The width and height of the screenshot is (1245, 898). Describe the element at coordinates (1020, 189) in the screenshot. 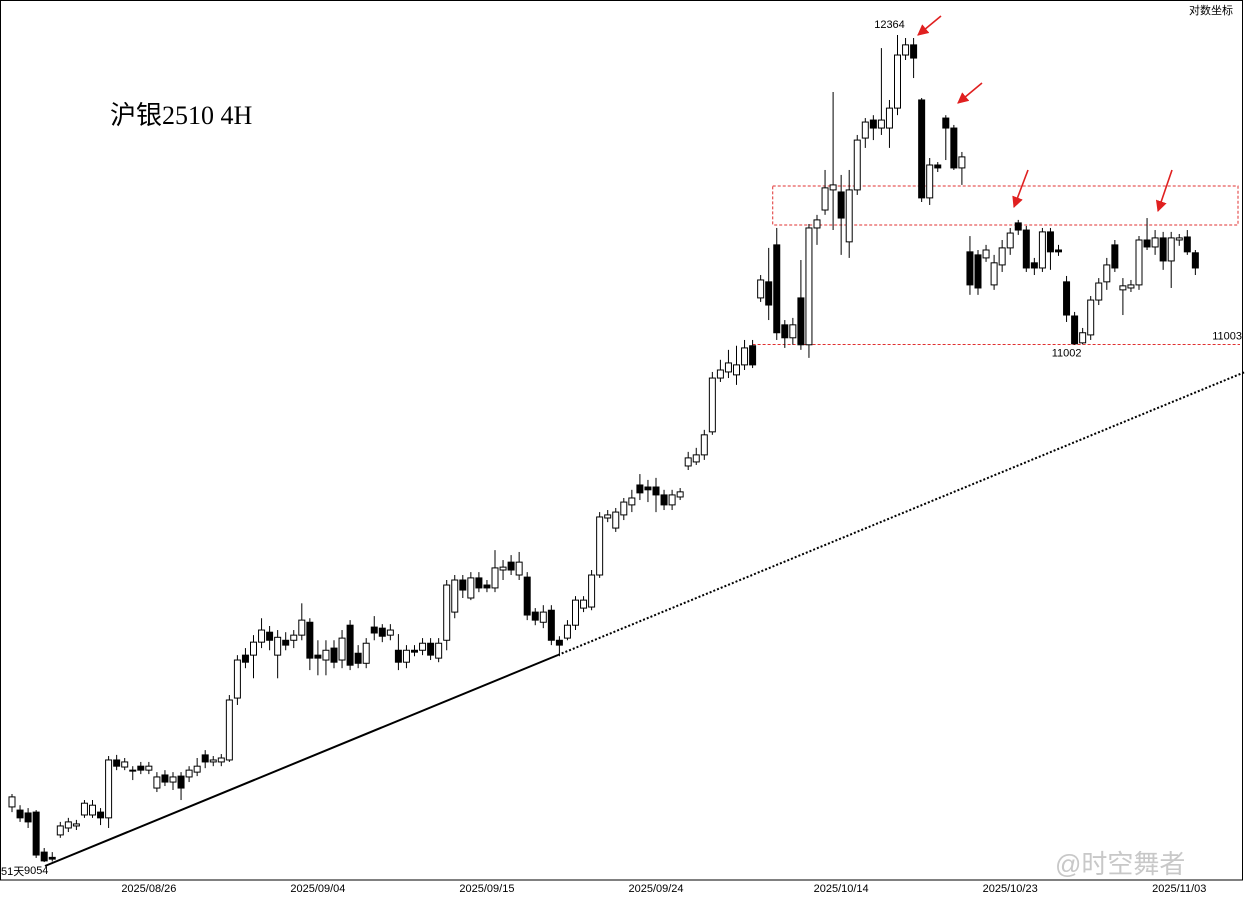

I see `arrow` at that location.